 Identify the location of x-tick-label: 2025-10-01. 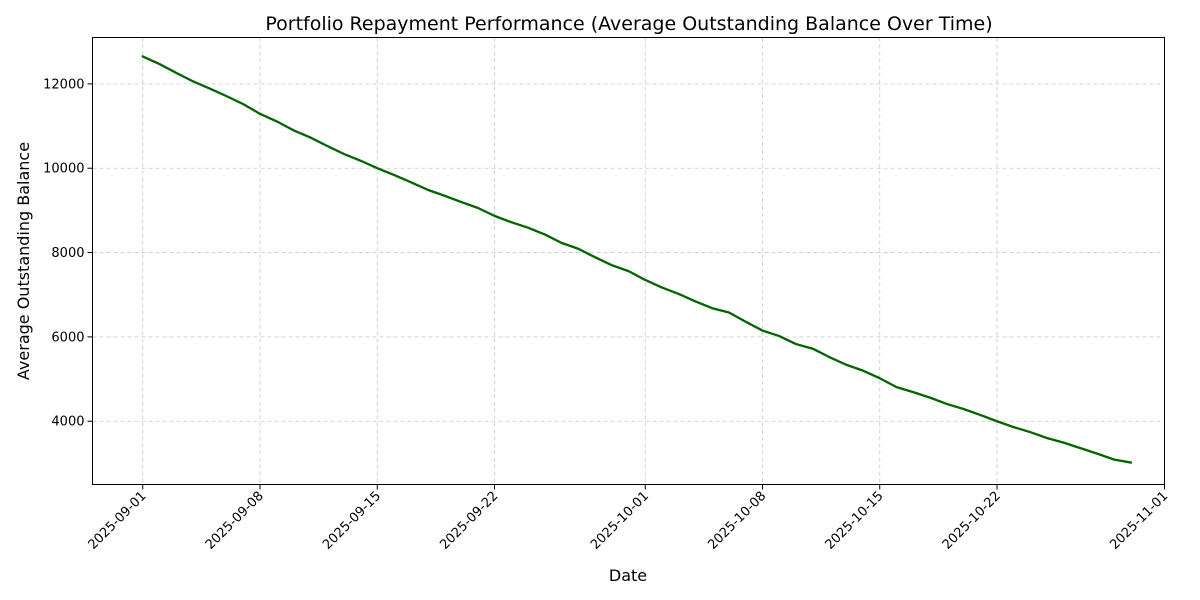
(620, 521).